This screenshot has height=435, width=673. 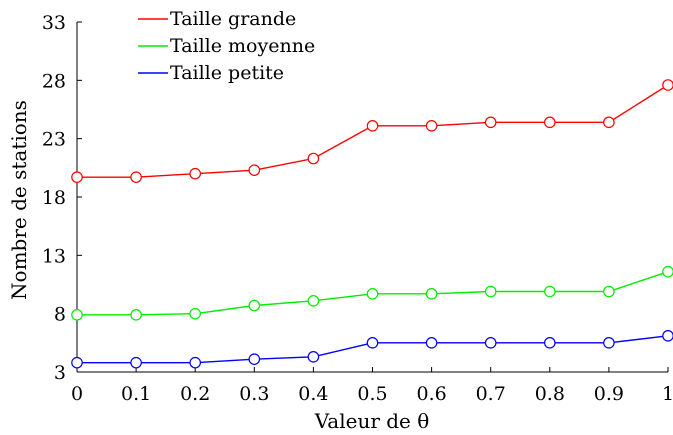 I want to click on y-tick-label: 3, so click(x=60, y=373).